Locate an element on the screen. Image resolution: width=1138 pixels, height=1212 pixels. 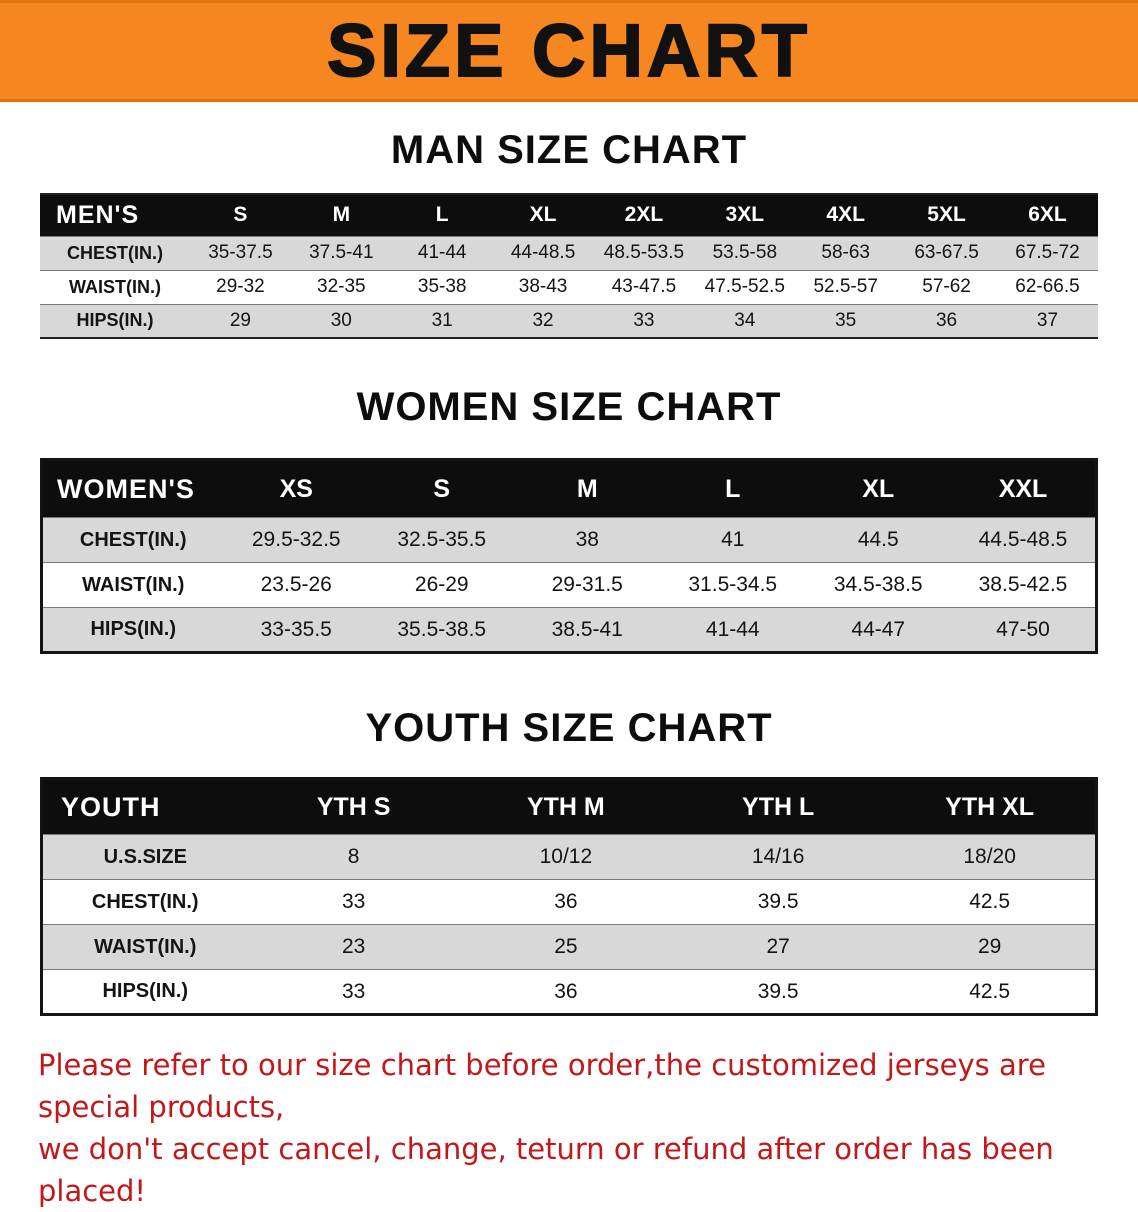
value-cell: 47.5-52.5 is located at coordinates (744, 286).